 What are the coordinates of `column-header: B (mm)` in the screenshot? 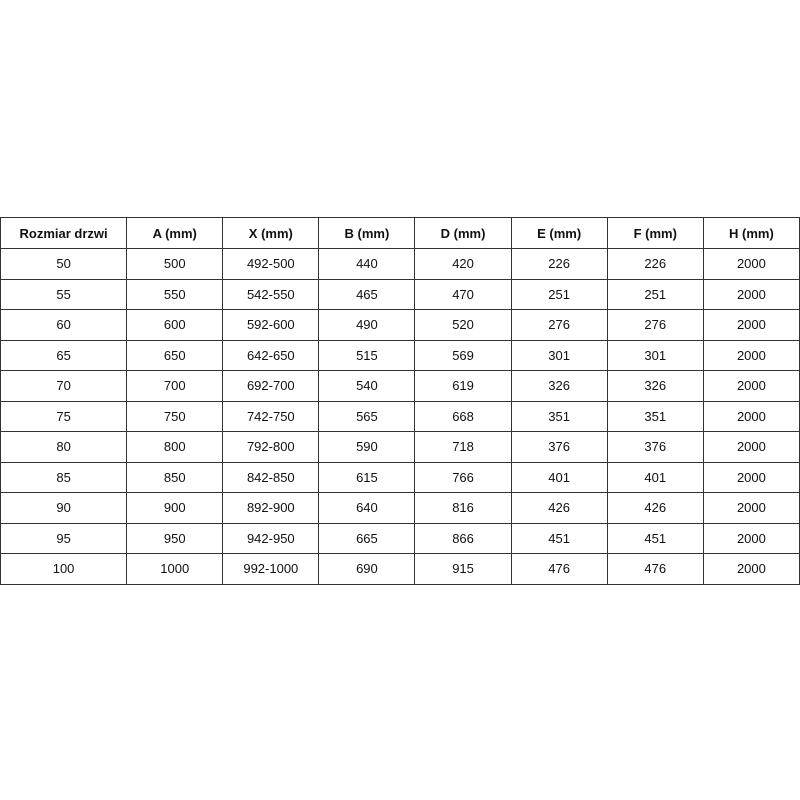 It's located at (367, 233).